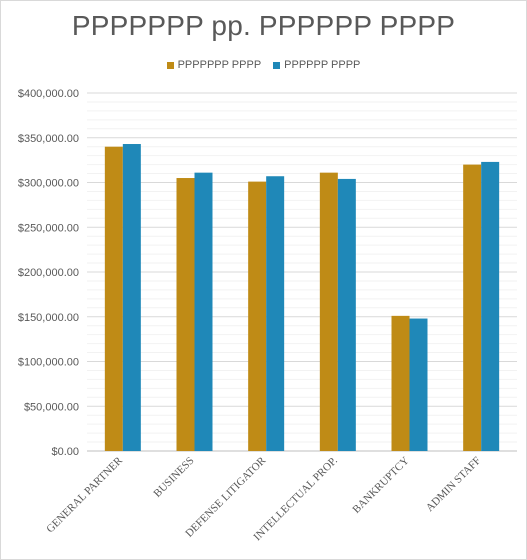  I want to click on chart-title: PPPPPPP pp. PPPPPP PPPP, so click(263, 25).